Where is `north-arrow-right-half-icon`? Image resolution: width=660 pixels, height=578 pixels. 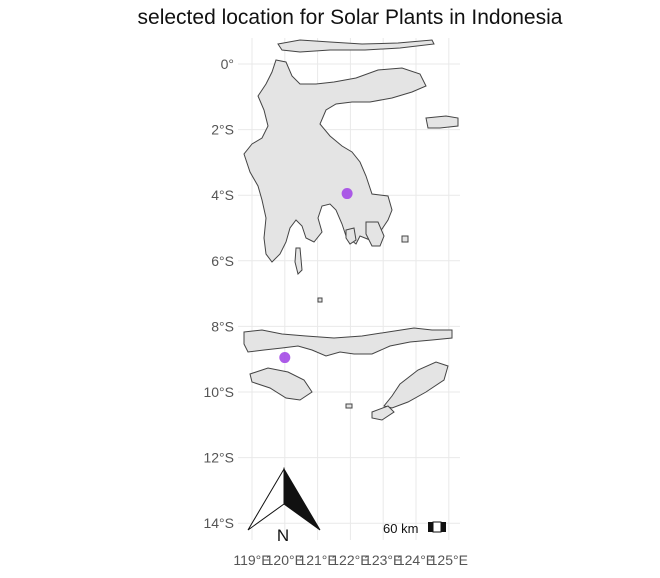 north-arrow-right-half-icon is located at coordinates (302, 499).